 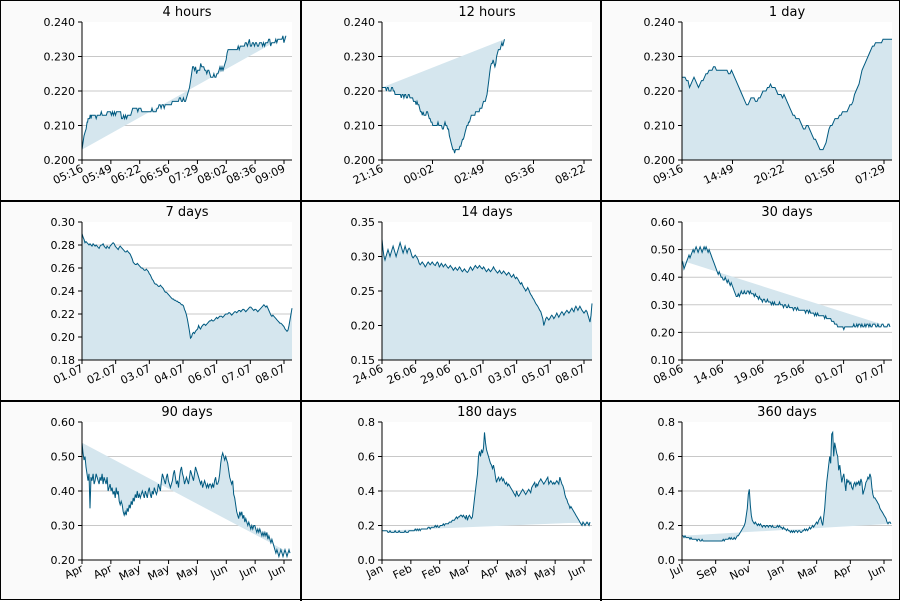 What do you see at coordinates (63, 245) in the screenshot?
I see `y-tick-label: 0.28` at bounding box center [63, 245].